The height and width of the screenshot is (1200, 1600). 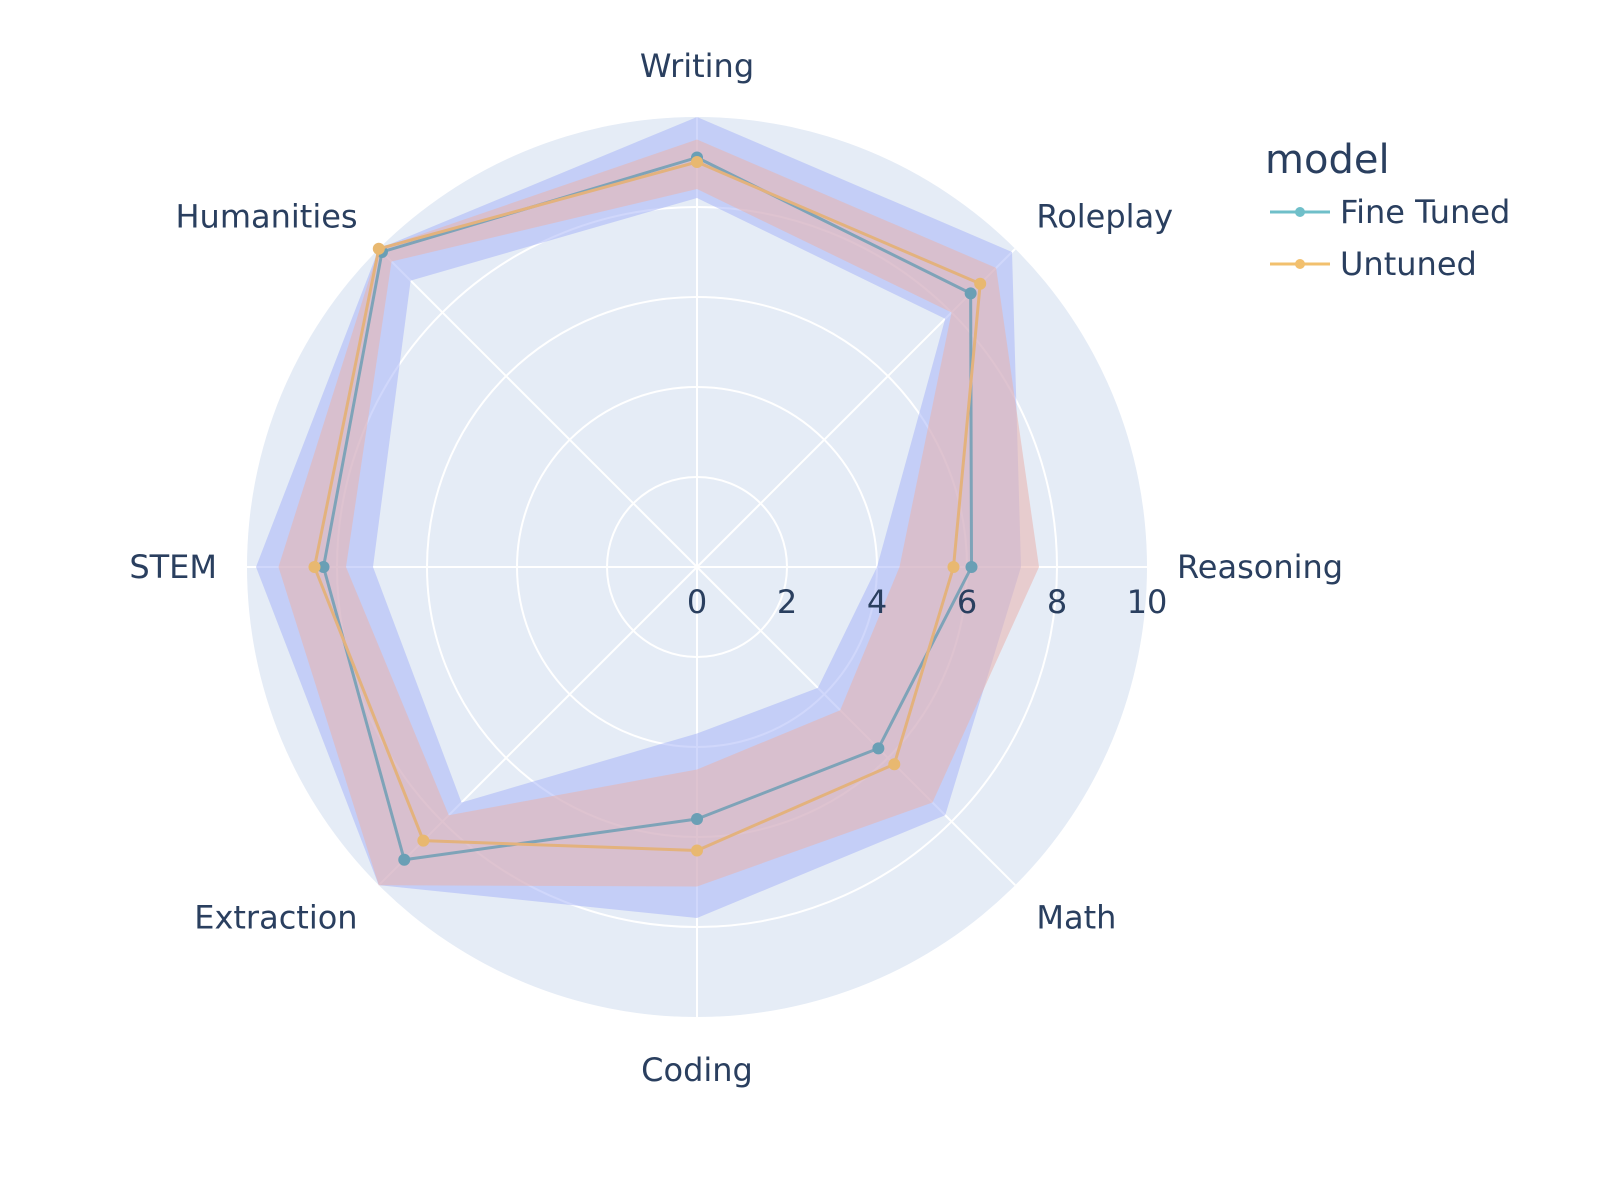 I want to click on point-untuned-reasoning, so click(x=953, y=567).